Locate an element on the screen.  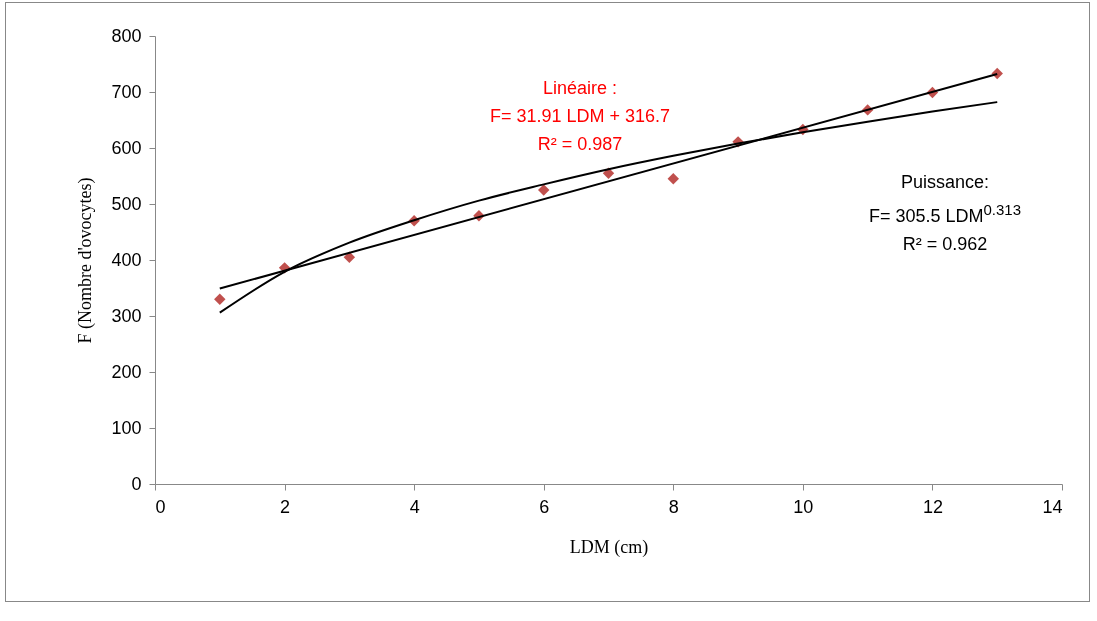
x-tick-label: 14 is located at coordinates (1052, 506).